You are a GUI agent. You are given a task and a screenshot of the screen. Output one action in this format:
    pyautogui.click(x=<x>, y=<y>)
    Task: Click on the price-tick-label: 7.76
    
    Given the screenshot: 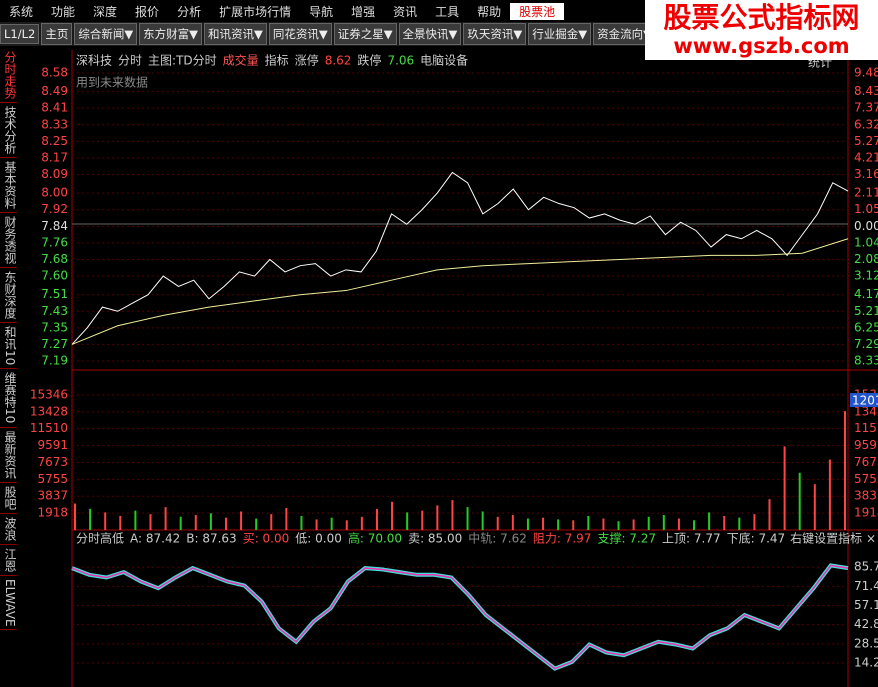 What is the action you would take?
    pyautogui.click(x=54, y=242)
    